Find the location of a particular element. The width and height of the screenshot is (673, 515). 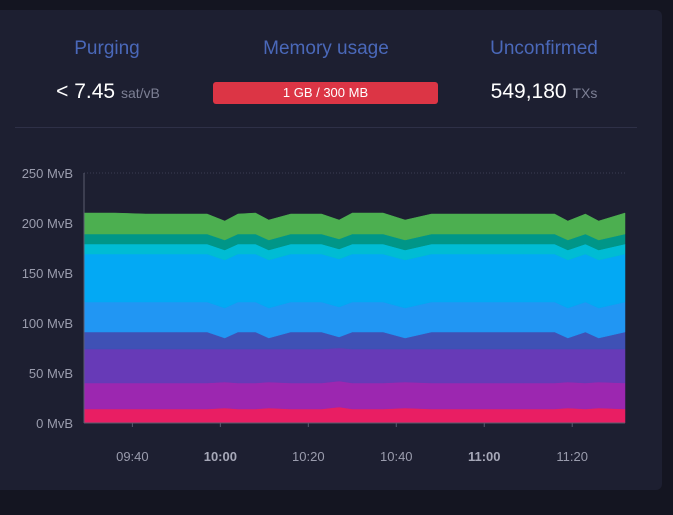

memory-usage-bar: 1 GB / 300 MB is located at coordinates (325, 93).